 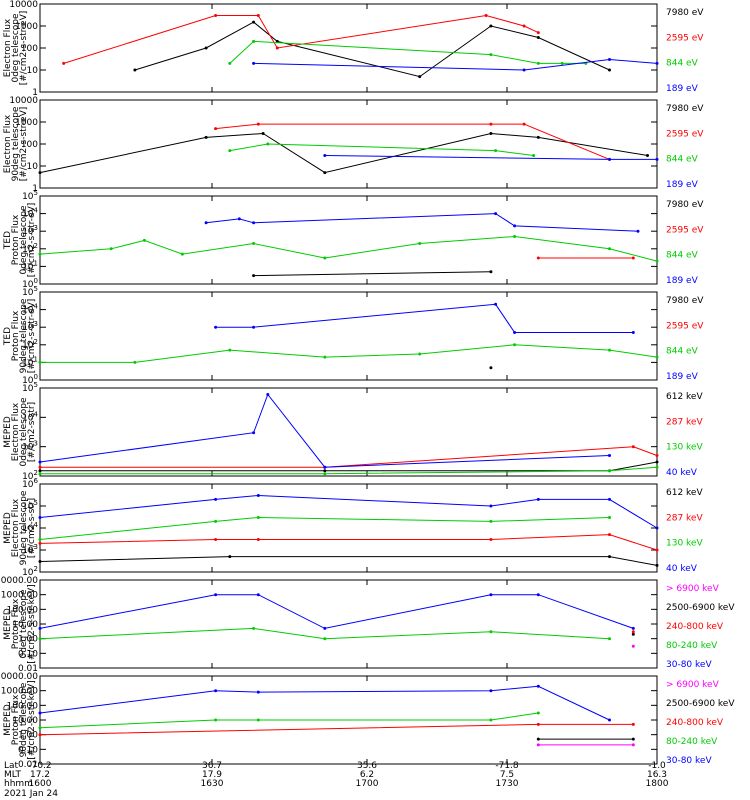 What do you see at coordinates (212, 775) in the screenshot?
I see `x-tick-mlt: 17.9` at bounding box center [212, 775].